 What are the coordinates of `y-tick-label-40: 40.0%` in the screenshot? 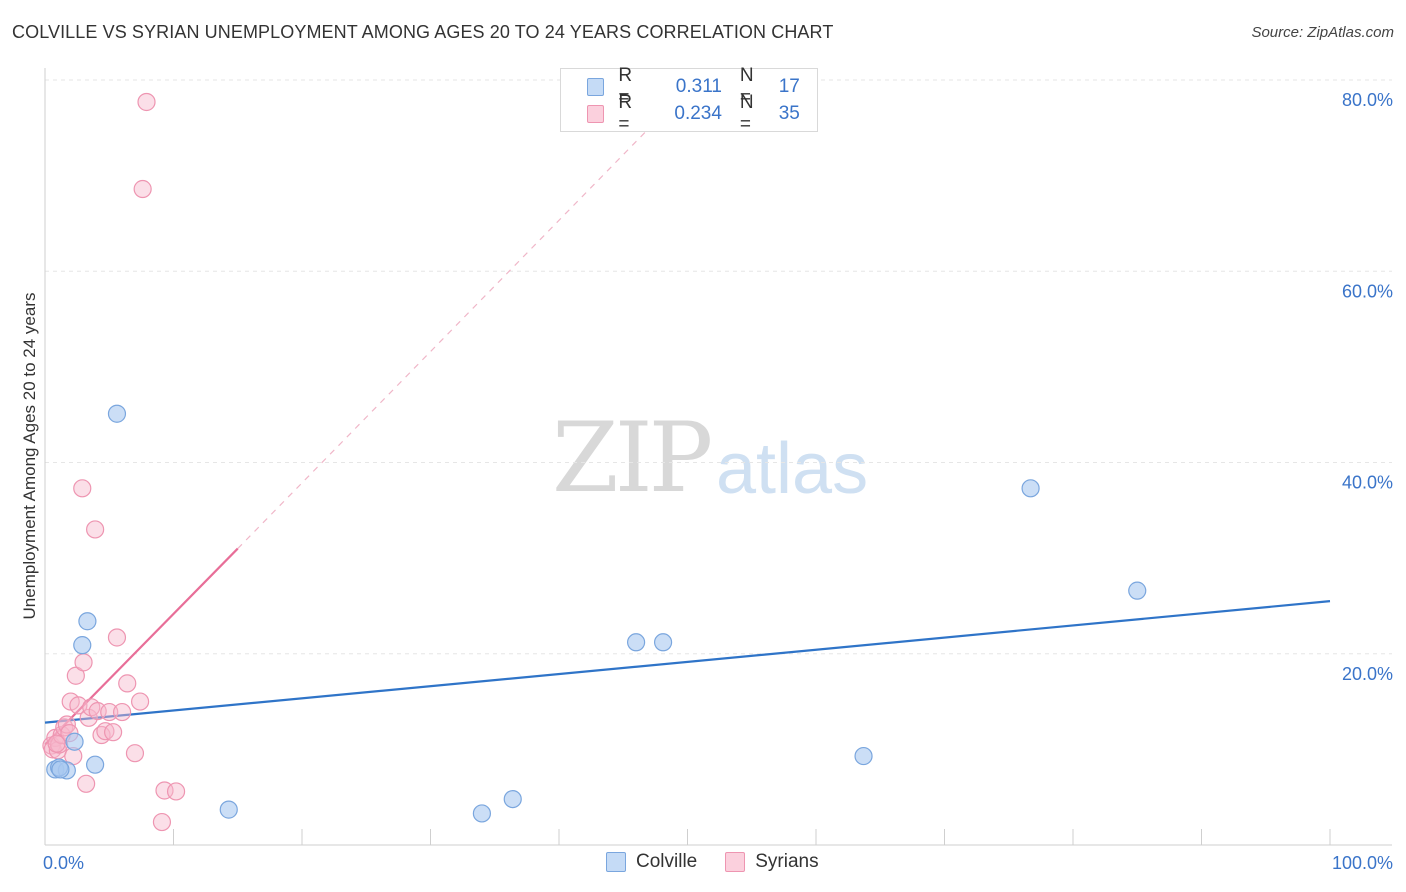 It's located at (1367, 483).